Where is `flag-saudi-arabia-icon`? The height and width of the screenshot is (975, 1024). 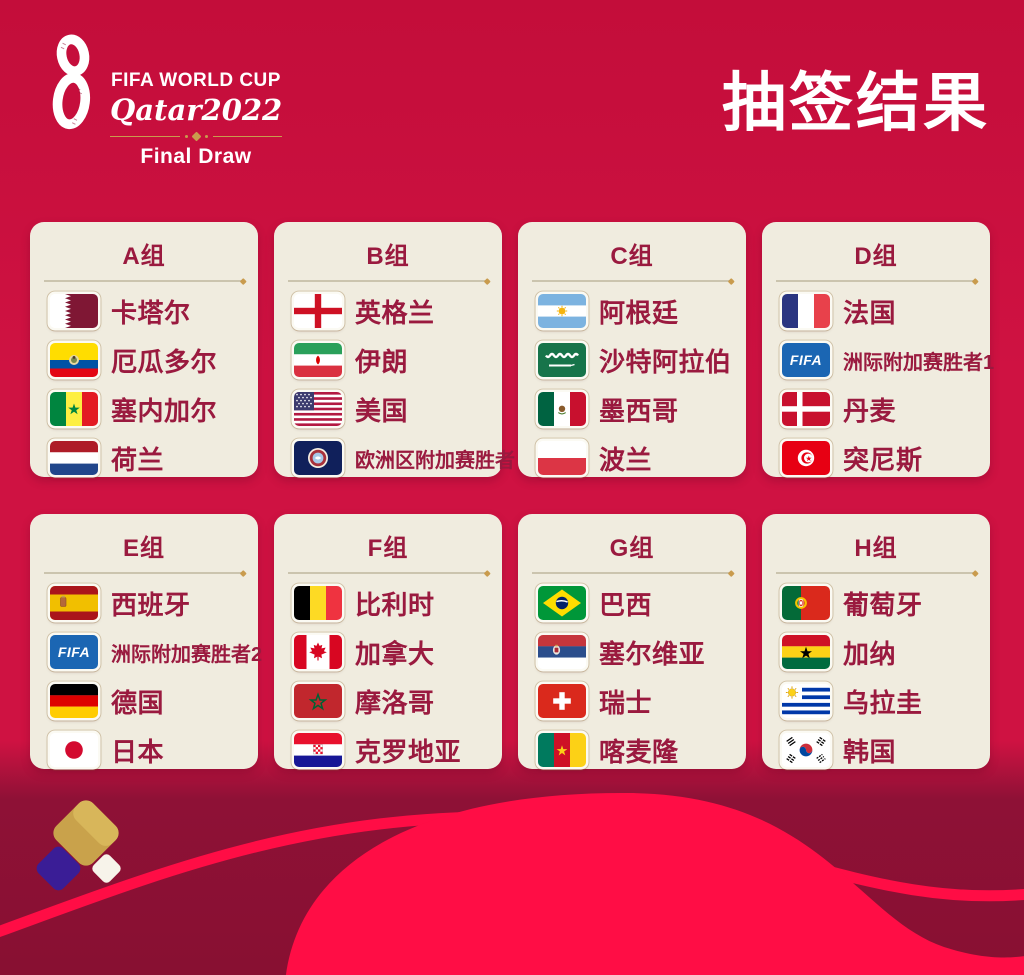
flag-saudi-arabia-icon is located at coordinates (562, 360).